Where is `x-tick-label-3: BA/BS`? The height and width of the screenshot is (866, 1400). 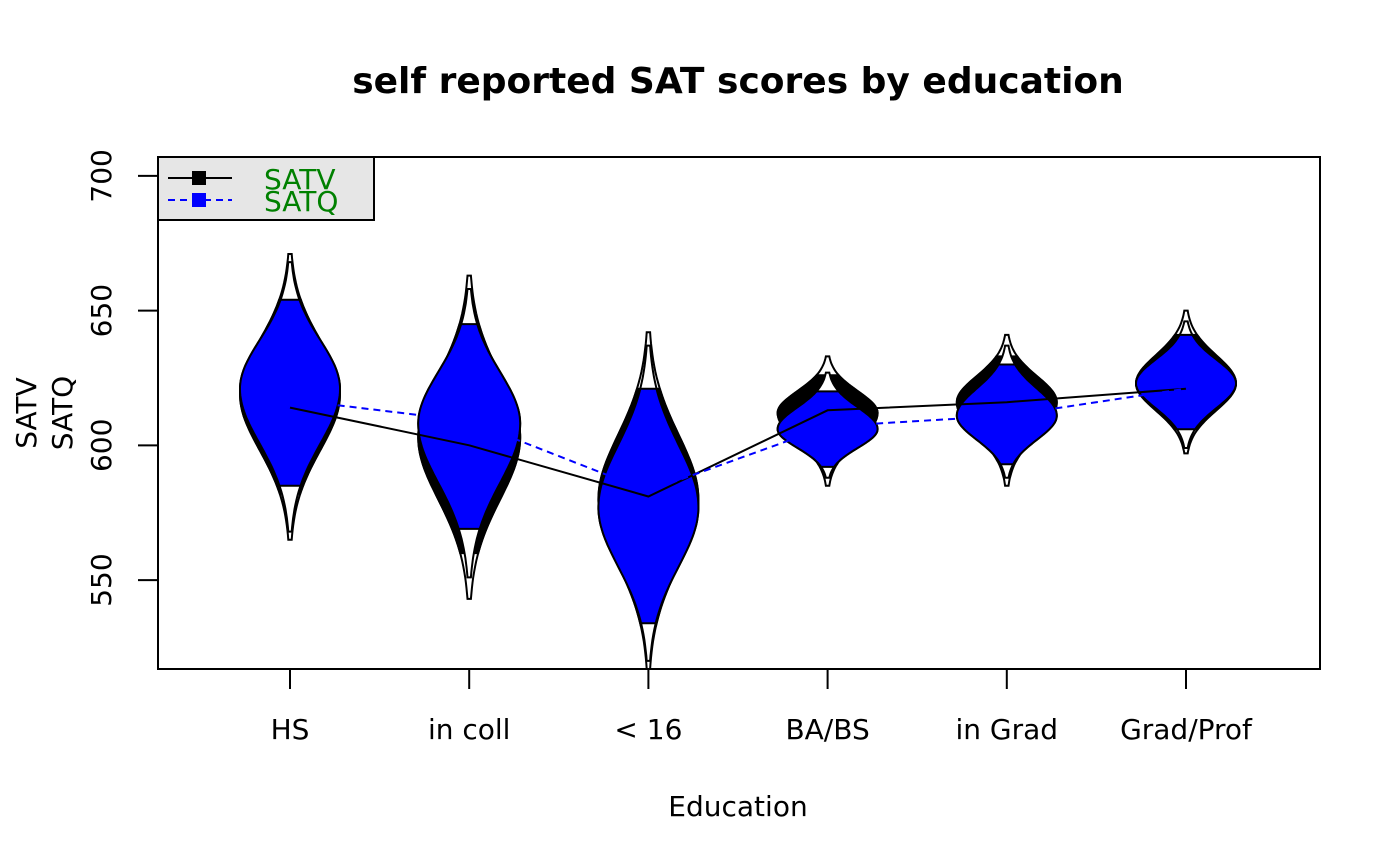
x-tick-label-3: BA/BS is located at coordinates (827, 729).